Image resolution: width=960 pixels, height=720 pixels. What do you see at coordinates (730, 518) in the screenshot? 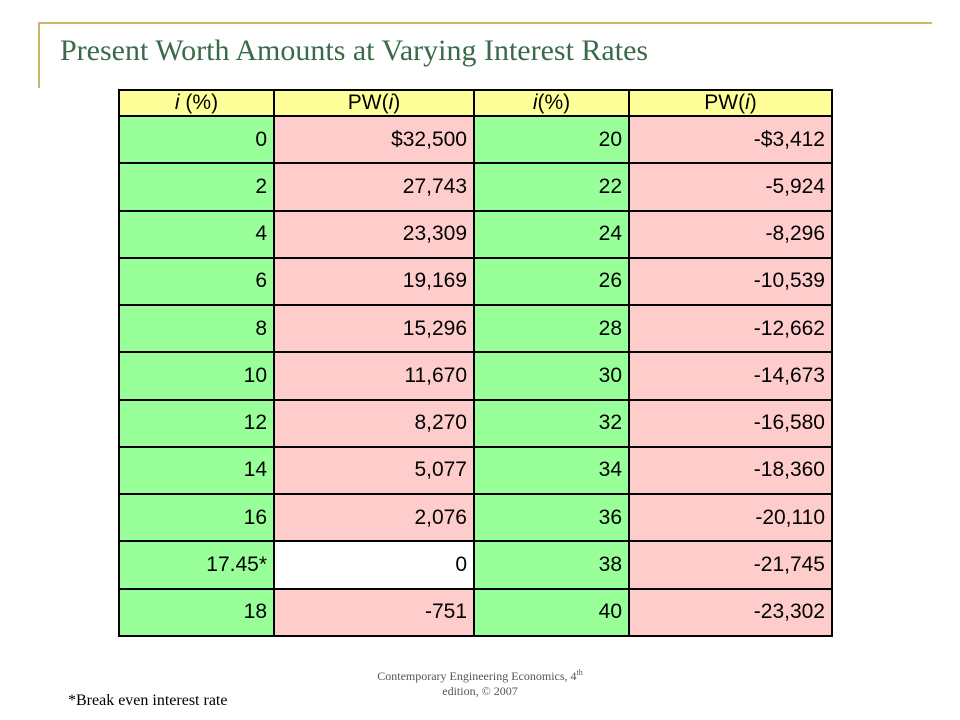
I see `present-worth-cell: -20,110` at bounding box center [730, 518].